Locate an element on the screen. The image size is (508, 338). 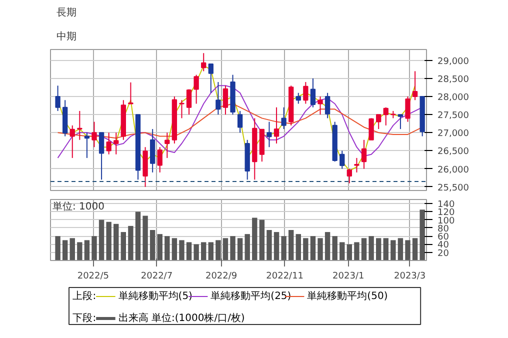
legend-title: 下段: is located at coordinates (84, 318).